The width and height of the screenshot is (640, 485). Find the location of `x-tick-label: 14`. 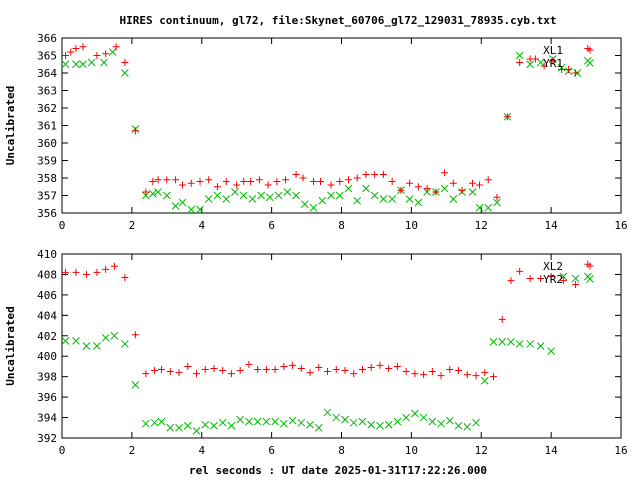

x-tick-label: 14 is located at coordinates (552, 450).